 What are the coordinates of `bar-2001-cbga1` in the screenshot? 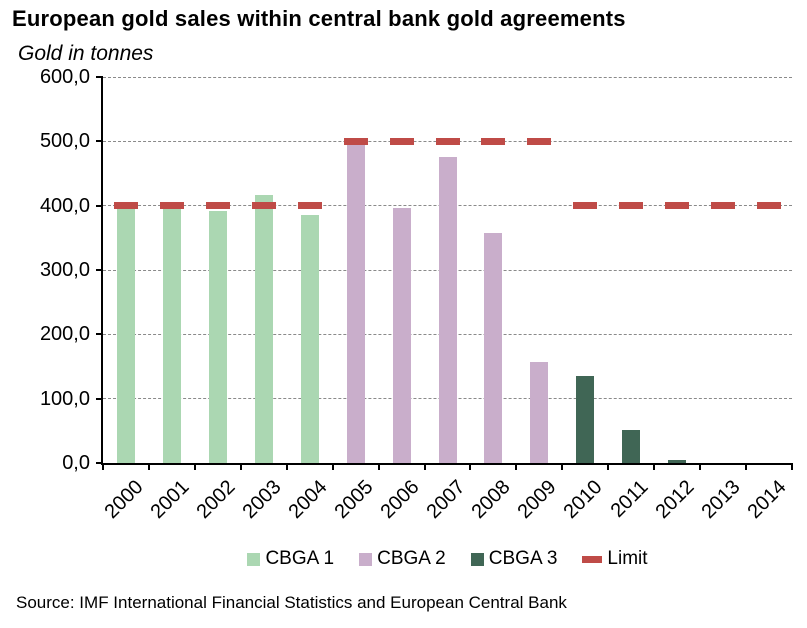 It's located at (171, 335).